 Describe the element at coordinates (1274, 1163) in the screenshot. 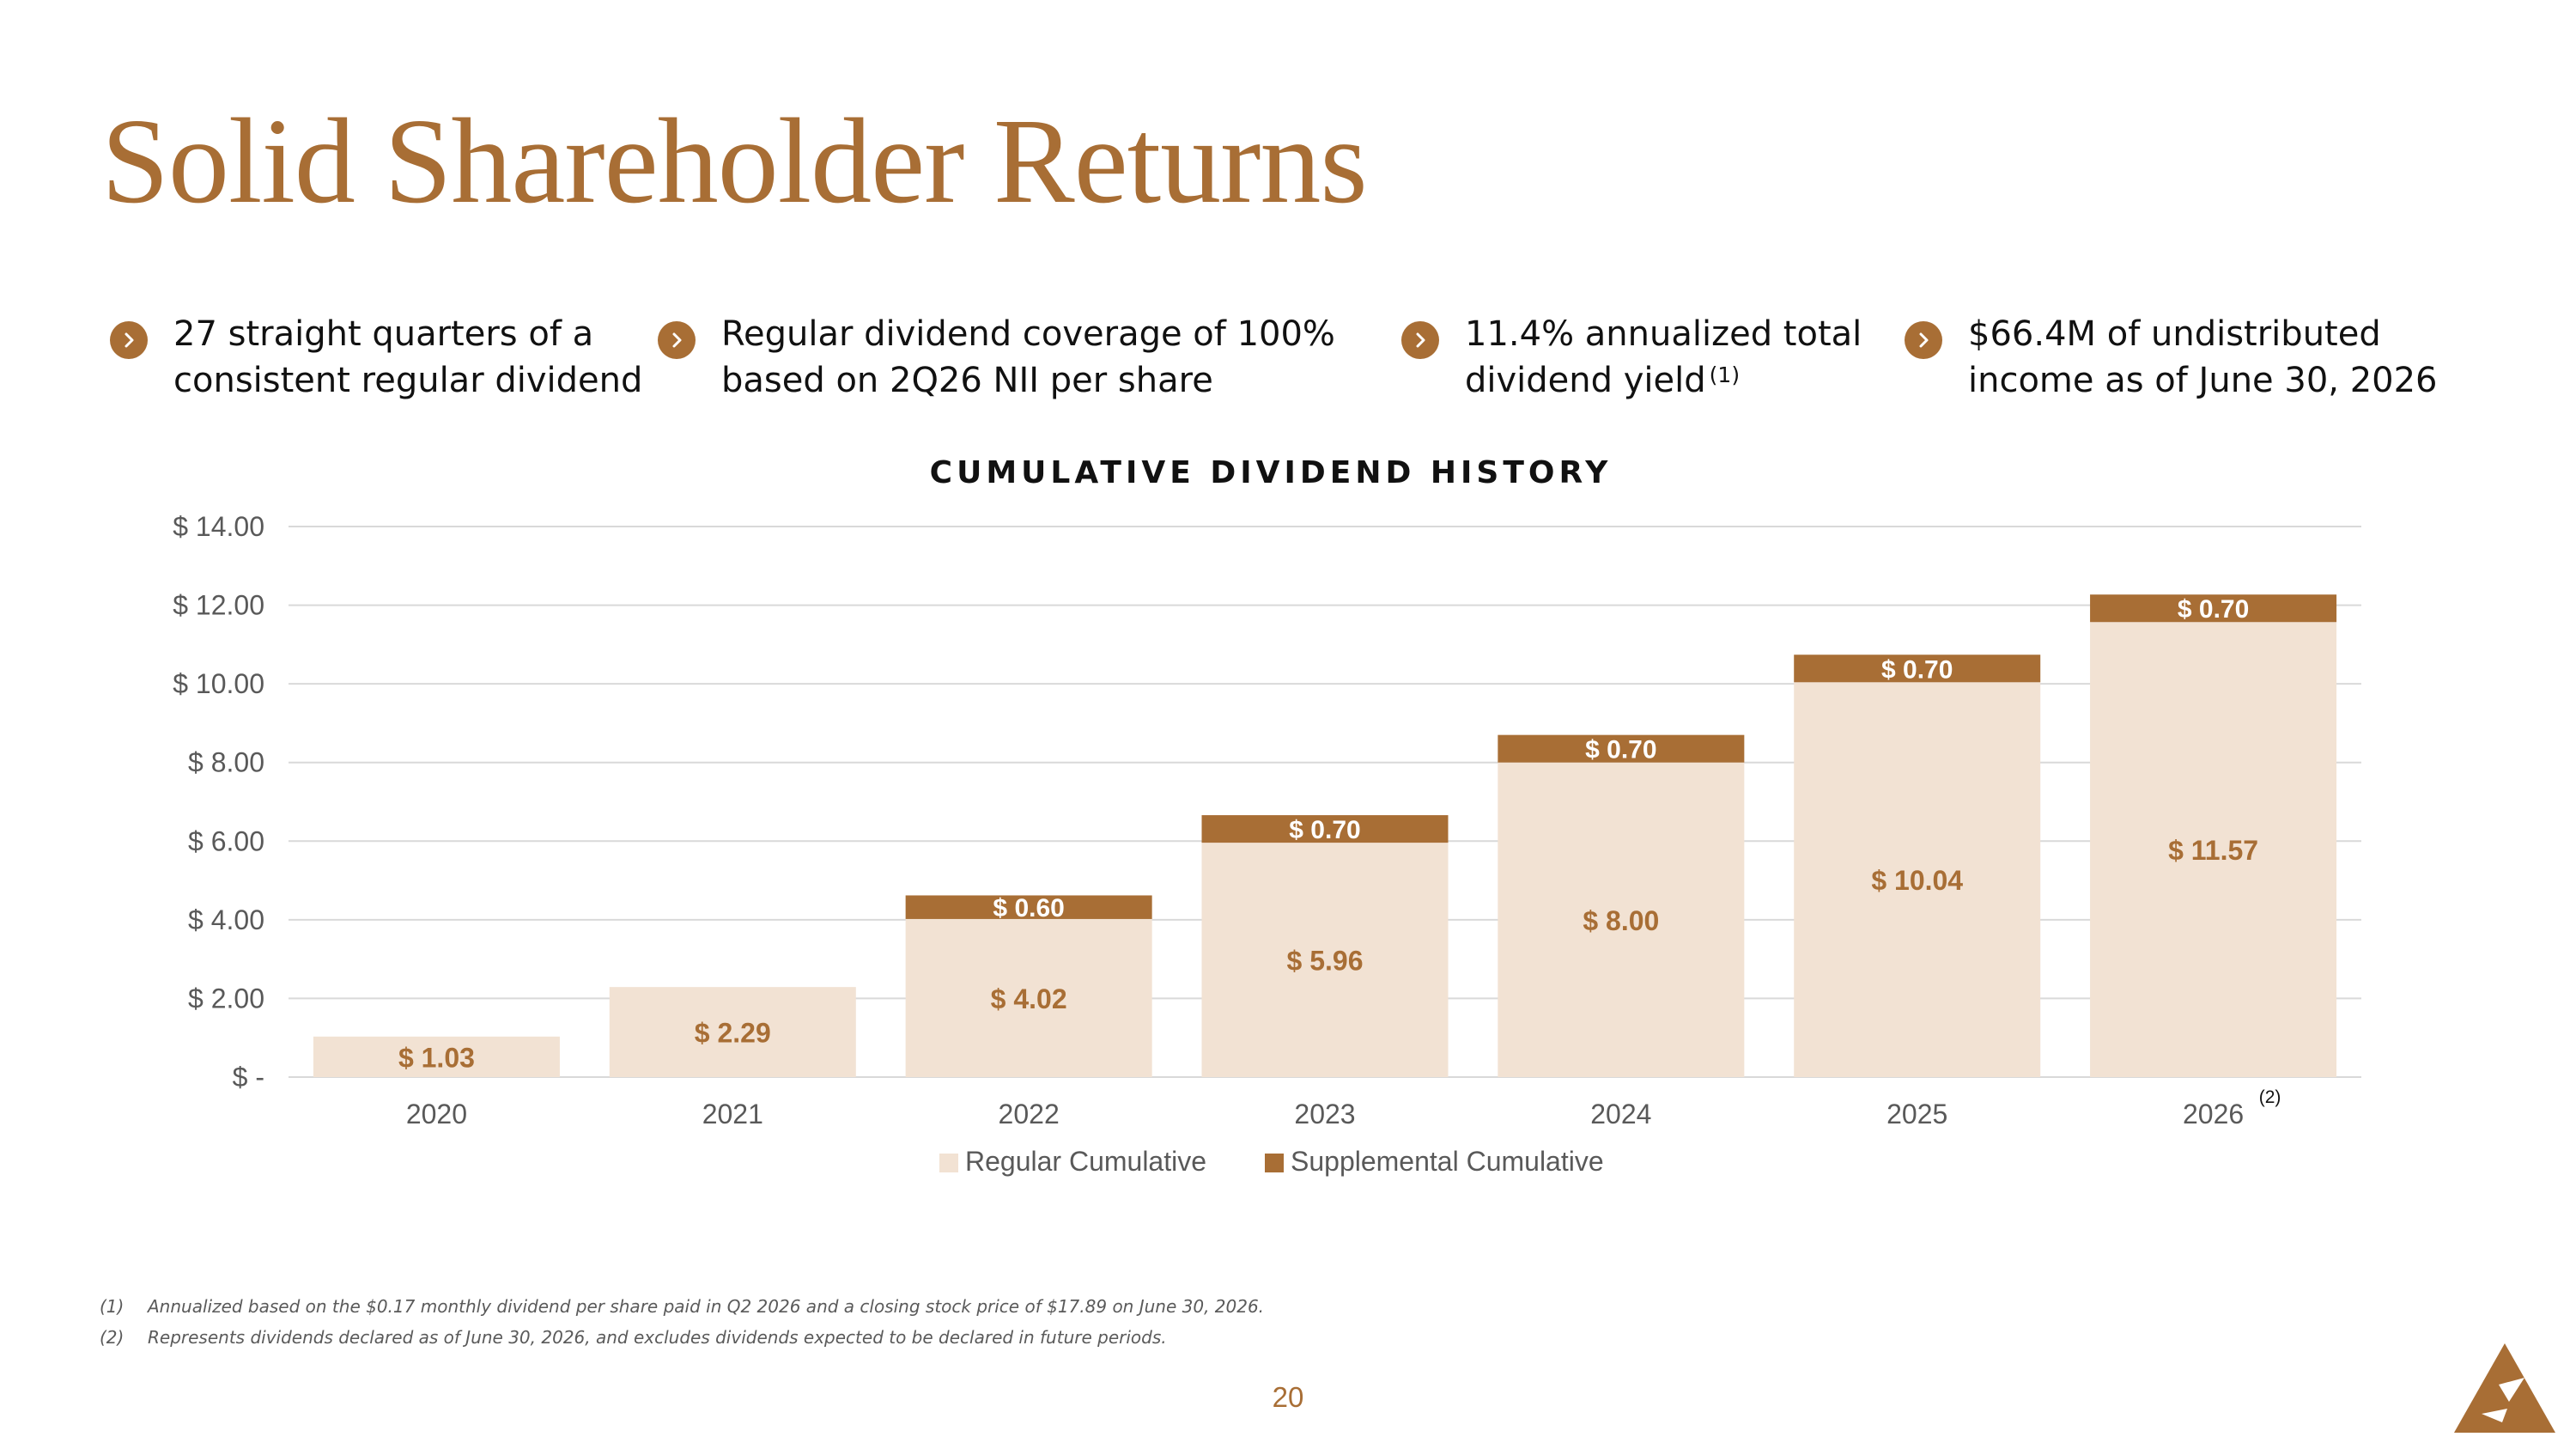

I see `legend-swatch-supplemental` at that location.